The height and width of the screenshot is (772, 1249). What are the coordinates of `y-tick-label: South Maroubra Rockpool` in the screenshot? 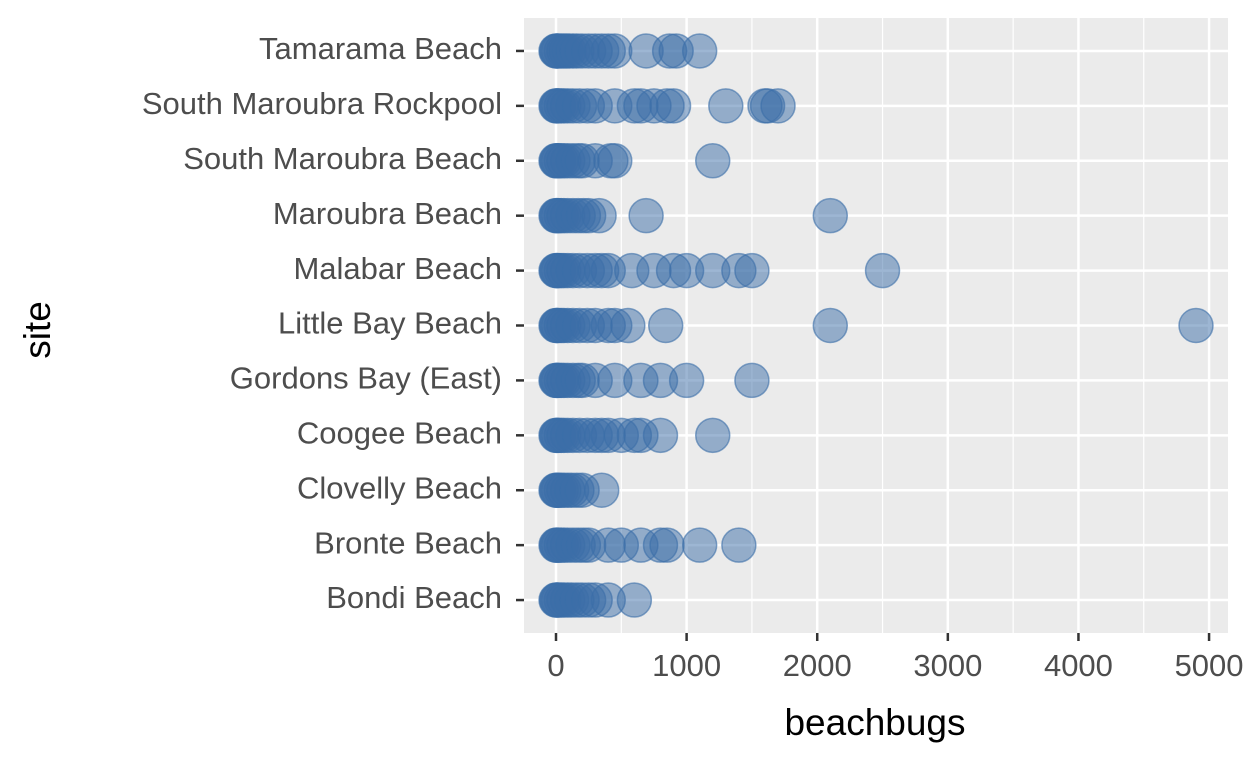 It's located at (322, 103).